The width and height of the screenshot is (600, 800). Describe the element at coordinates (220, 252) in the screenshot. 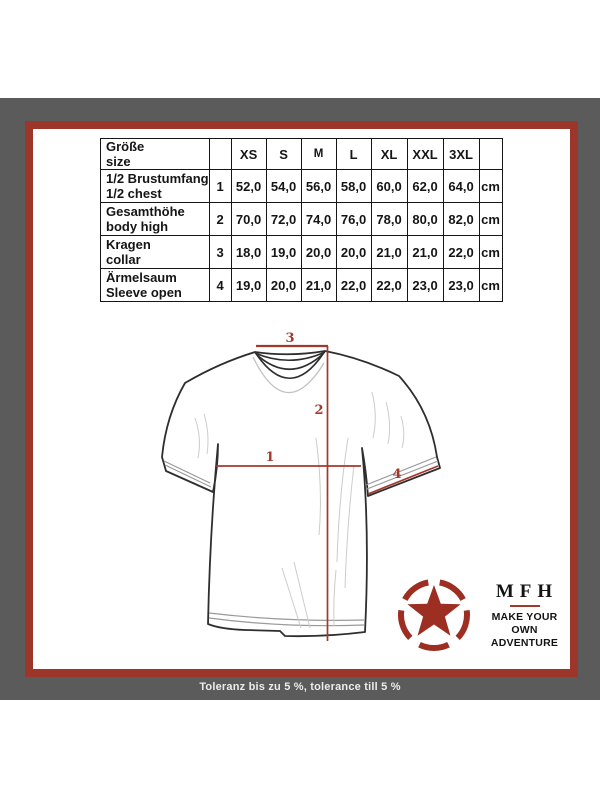

I see `marker-cell: 3` at that location.